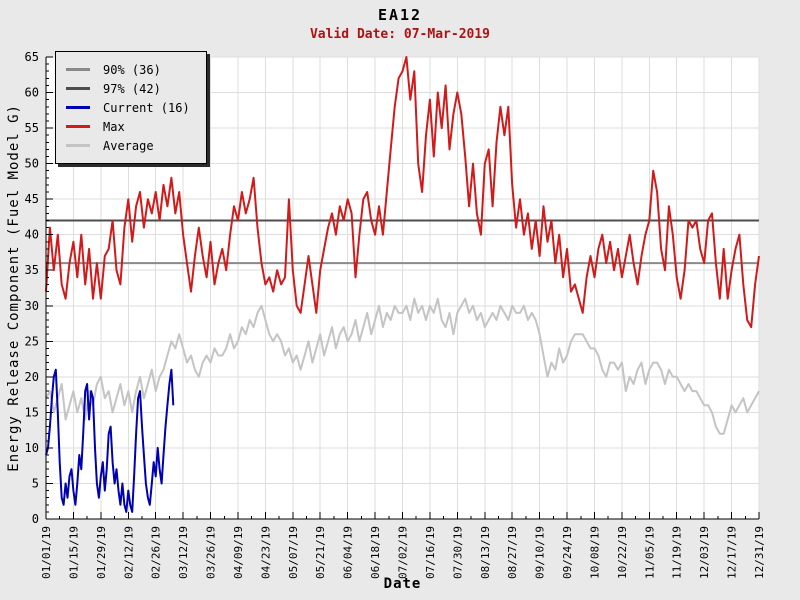  What do you see at coordinates (512, 552) in the screenshot?
I see `x-tick-label: 08/27/19` at bounding box center [512, 552].